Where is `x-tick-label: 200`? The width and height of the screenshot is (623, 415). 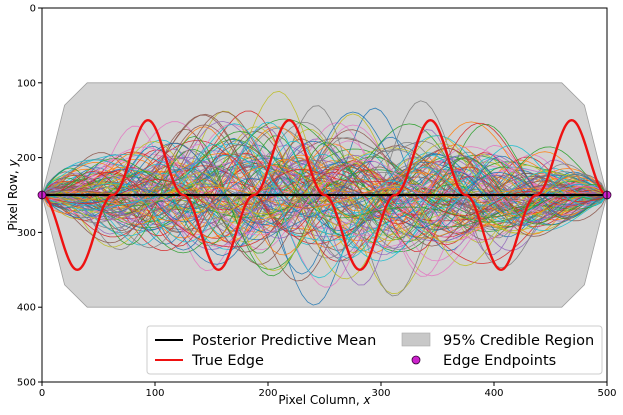 x-tick-label: 200 is located at coordinates (267, 393).